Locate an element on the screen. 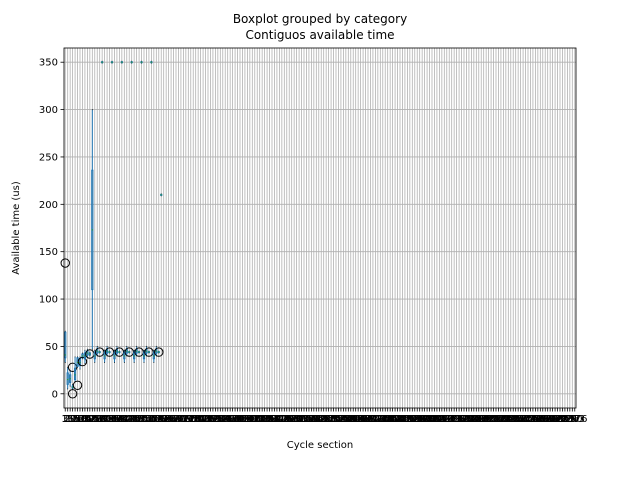 This screenshot has width=640, height=485. x-tick-label: 2477 is located at coordinates (517, 419).